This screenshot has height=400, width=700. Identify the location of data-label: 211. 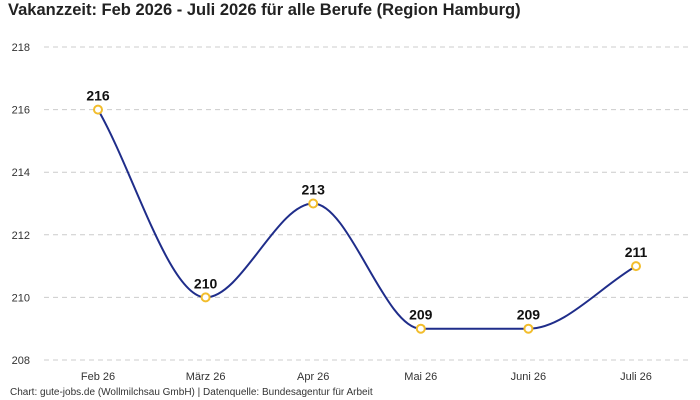
(636, 252).